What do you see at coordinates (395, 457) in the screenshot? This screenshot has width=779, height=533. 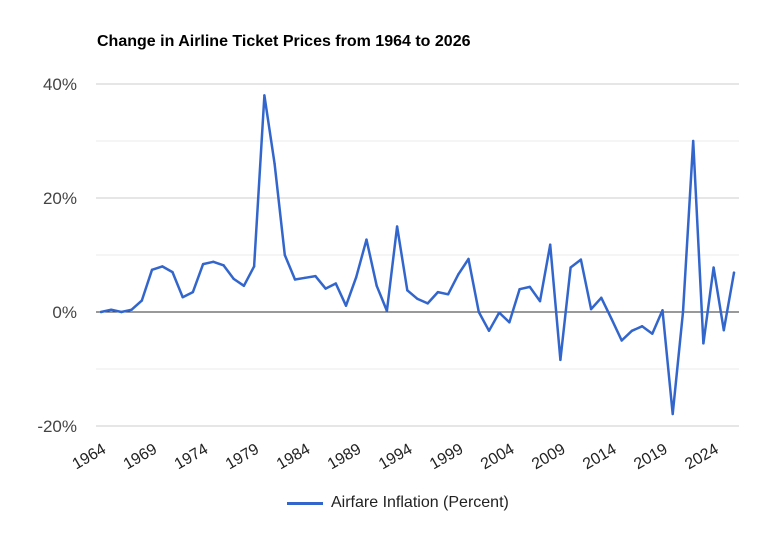 I see `x-tick-label: 1994` at bounding box center [395, 457].